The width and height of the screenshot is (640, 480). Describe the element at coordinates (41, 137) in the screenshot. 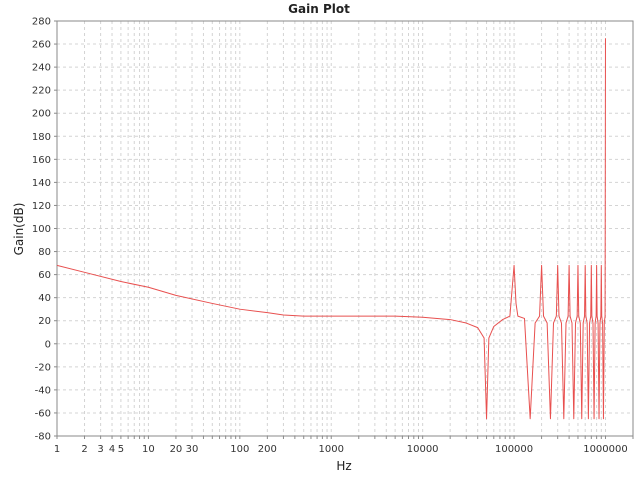

I see `y-tick-label: 180` at that location.